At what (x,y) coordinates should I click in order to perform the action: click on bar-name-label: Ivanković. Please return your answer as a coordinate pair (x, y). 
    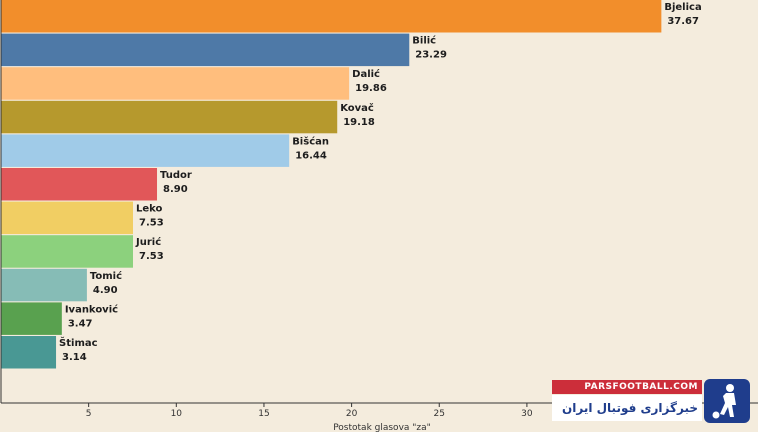
    Looking at the image, I should click on (91, 309).